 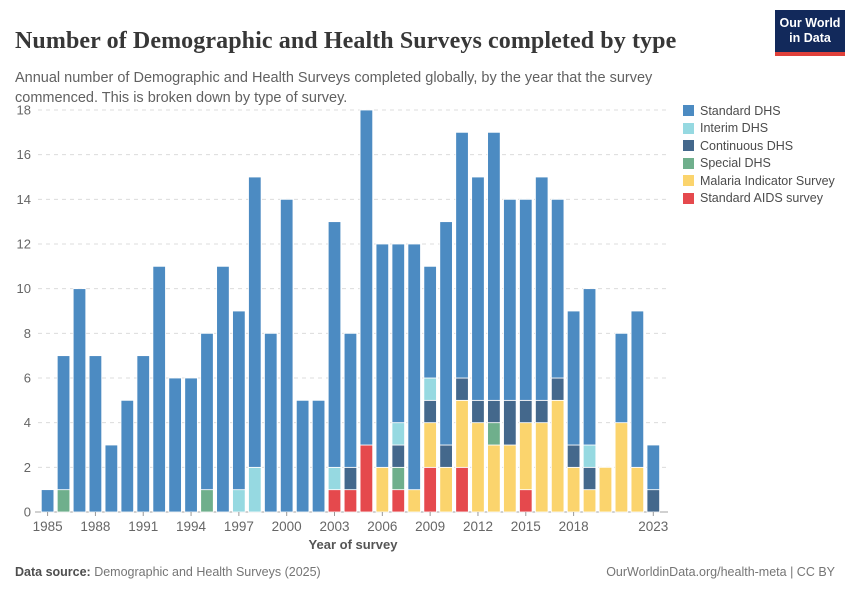 What do you see at coordinates (765, 111) in the screenshot?
I see `legend-item: Standard DHS` at bounding box center [765, 111].